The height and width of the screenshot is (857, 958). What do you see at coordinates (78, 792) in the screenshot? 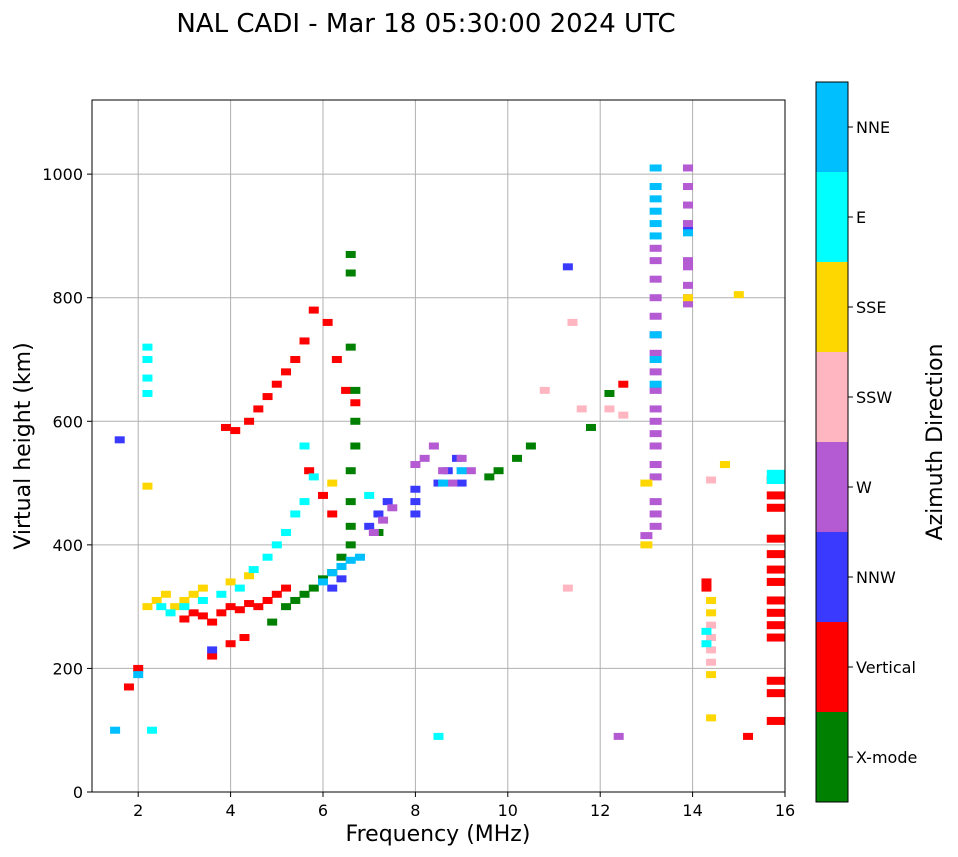
I see `y-tick-label: 0` at bounding box center [78, 792].